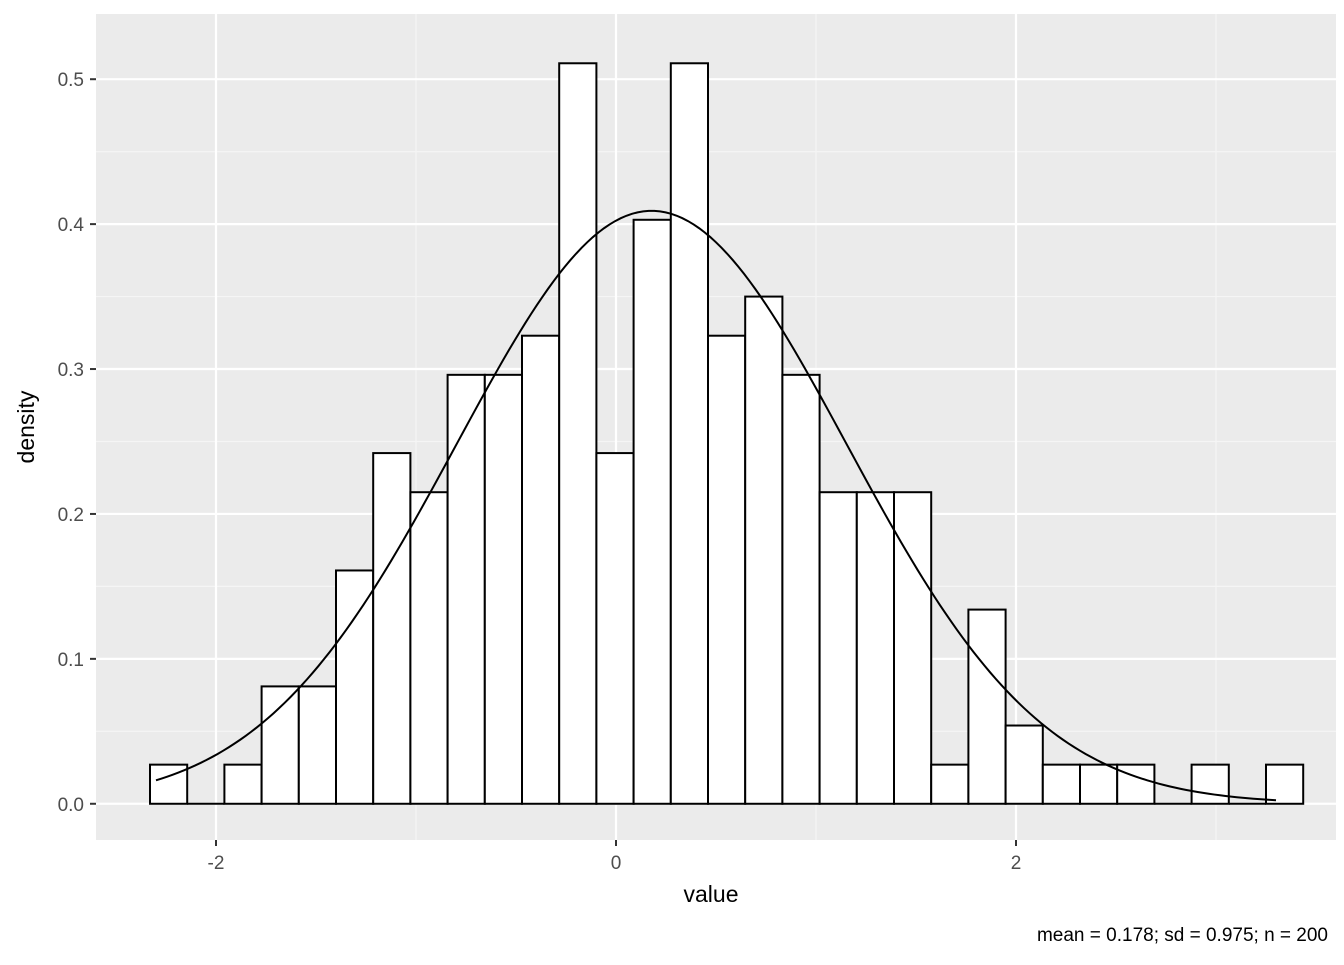 The width and height of the screenshot is (1344, 965). Describe the element at coordinates (711, 894) in the screenshot. I see `x-axis-title: value` at that location.